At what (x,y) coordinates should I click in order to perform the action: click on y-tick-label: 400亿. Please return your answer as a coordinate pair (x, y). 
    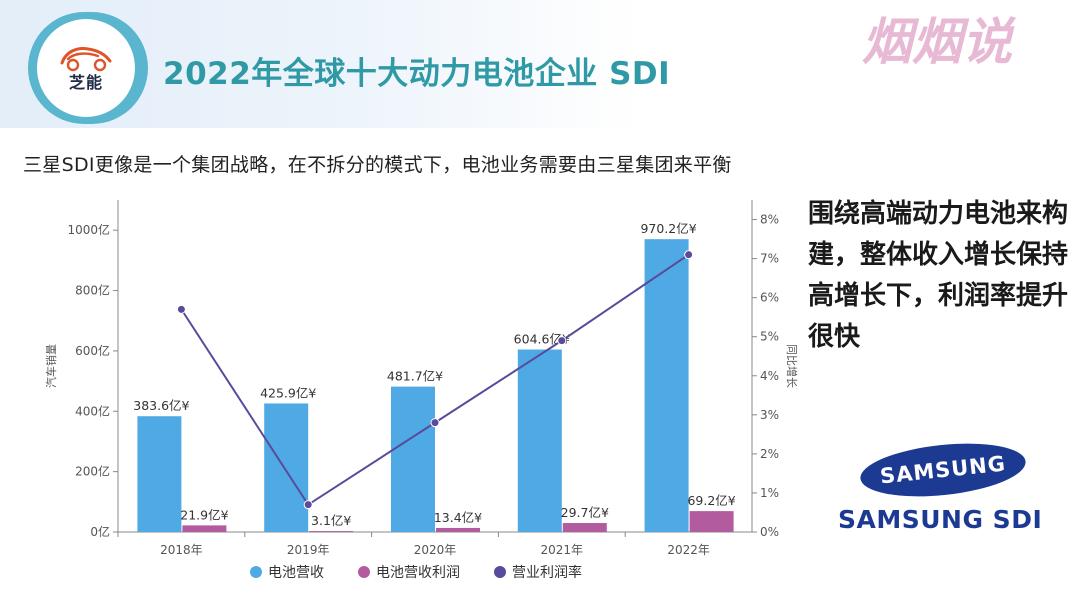
    Looking at the image, I should click on (92, 410).